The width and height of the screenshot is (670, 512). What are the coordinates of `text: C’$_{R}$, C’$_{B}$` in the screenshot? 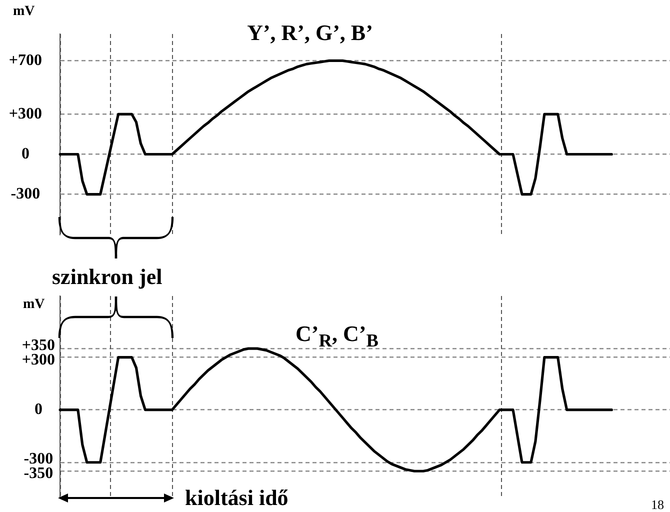 It's located at (337, 336).